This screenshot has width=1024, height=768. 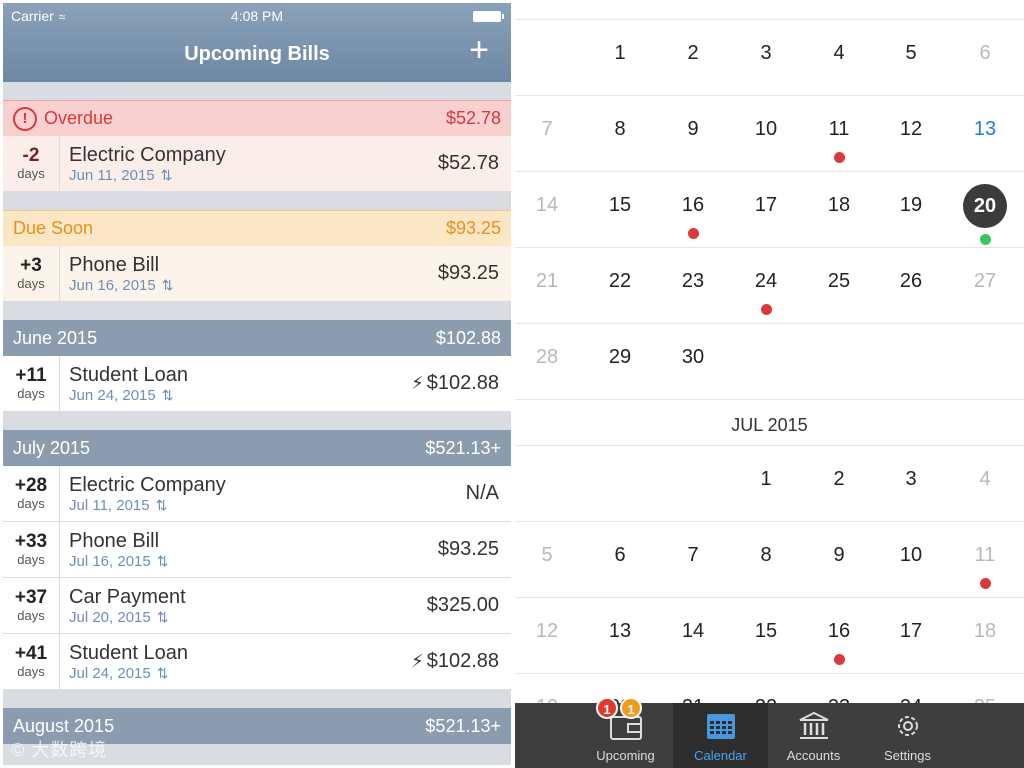 I want to click on calendar-week-row: 21 22 23 24 25 26 27, so click(x=769, y=286).